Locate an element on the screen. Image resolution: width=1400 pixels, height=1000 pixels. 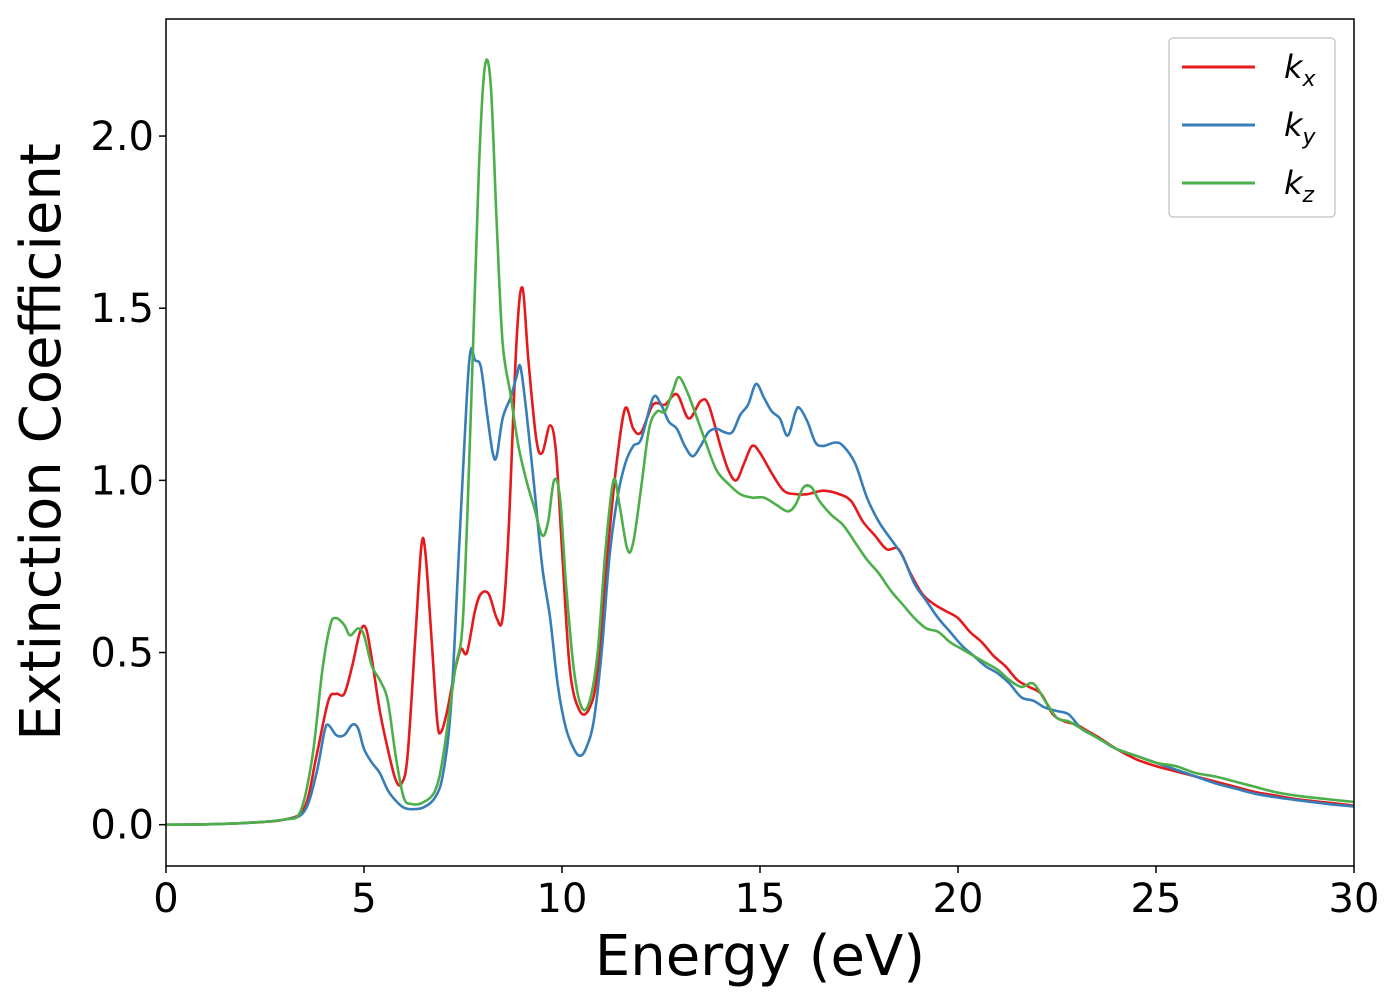
x-tick-label: 20 is located at coordinates (958, 899).